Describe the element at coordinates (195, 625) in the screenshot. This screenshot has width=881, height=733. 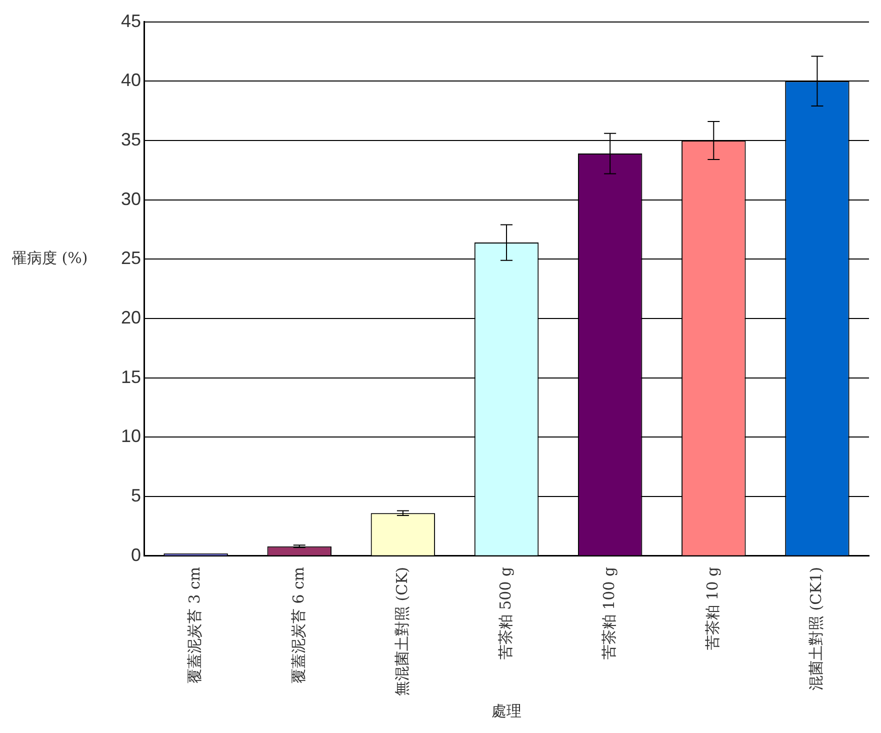
I see `x-tick-label: 覆蓋泥炭苔 3 cm` at that location.